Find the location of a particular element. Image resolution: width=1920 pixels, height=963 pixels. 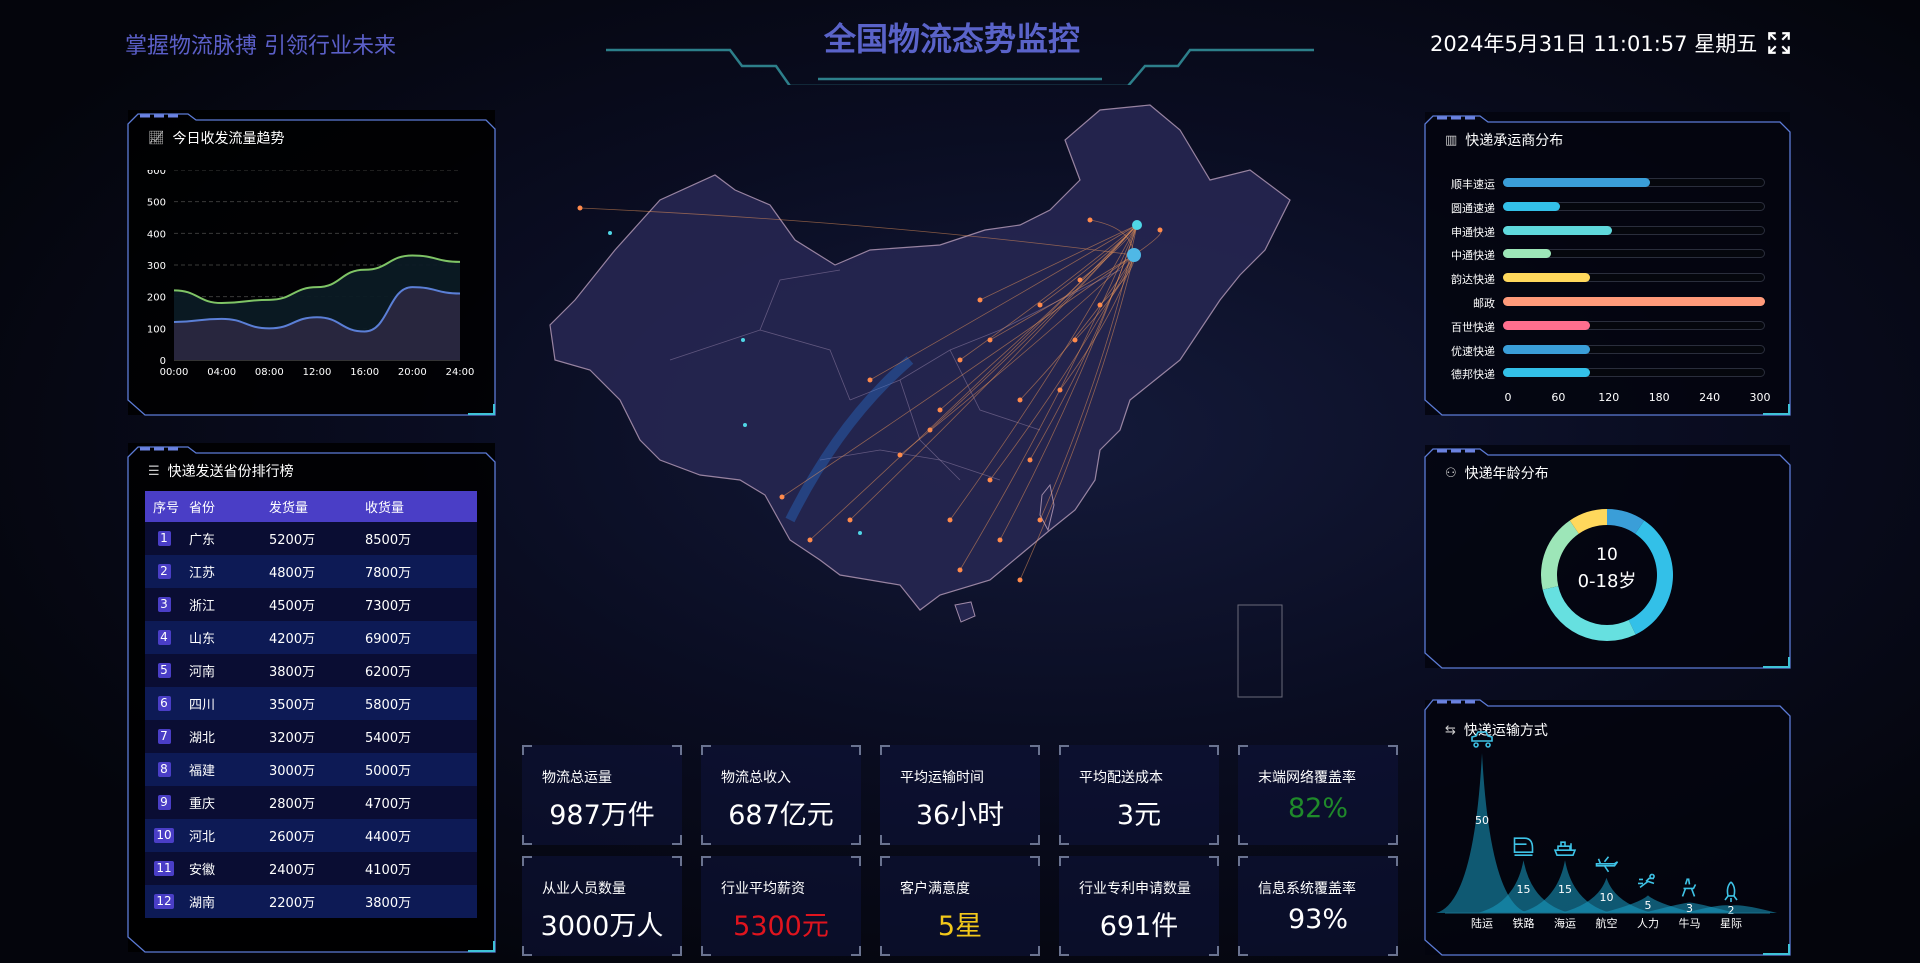

table-row: 5 河南 3800万 6200万 is located at coordinates (311, 670).